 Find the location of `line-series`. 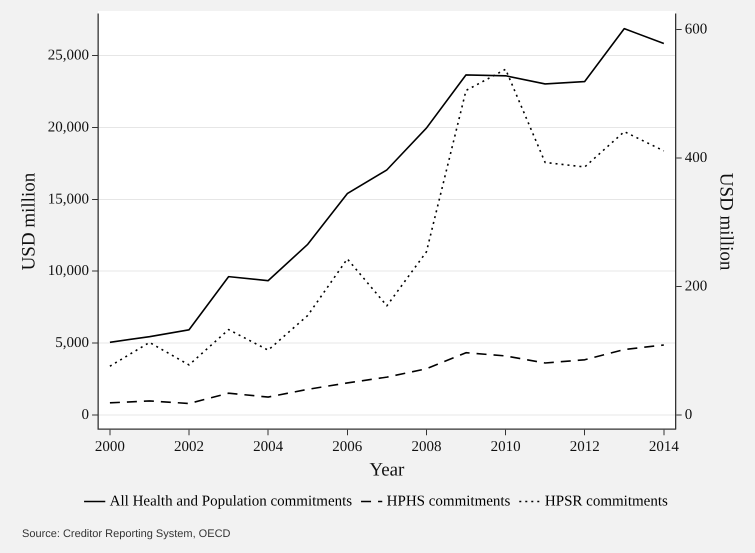

line-series is located at coordinates (387, 374).